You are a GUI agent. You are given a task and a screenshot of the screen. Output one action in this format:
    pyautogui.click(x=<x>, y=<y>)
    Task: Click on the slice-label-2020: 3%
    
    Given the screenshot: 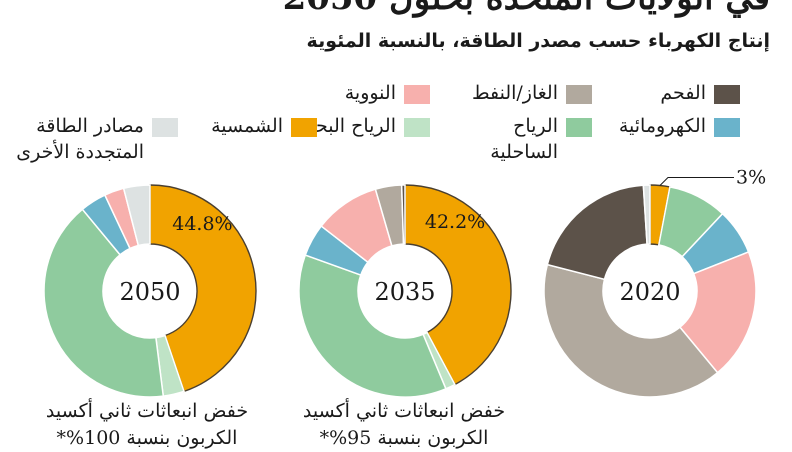 What is the action you would take?
    pyautogui.click(x=751, y=177)
    